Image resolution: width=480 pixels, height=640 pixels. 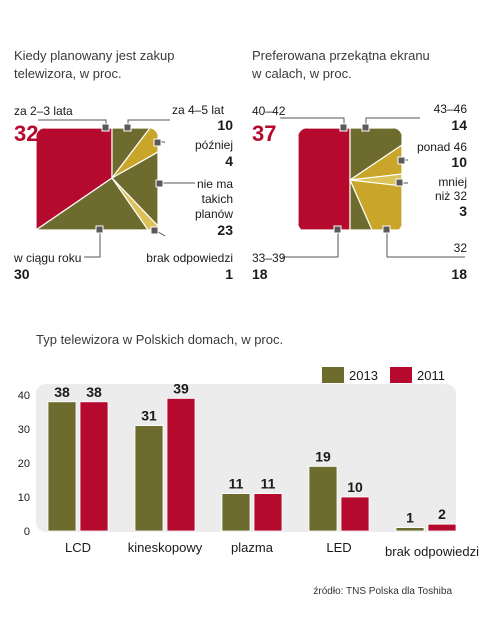 What do you see at coordinates (24, 498) in the screenshot?
I see `y-tick-label: 10` at bounding box center [24, 498].